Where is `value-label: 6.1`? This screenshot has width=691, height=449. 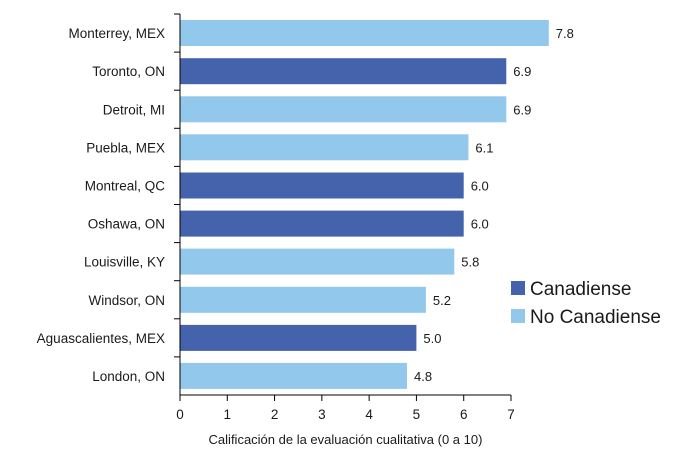
value-label: 6.1 is located at coordinates (484, 147).